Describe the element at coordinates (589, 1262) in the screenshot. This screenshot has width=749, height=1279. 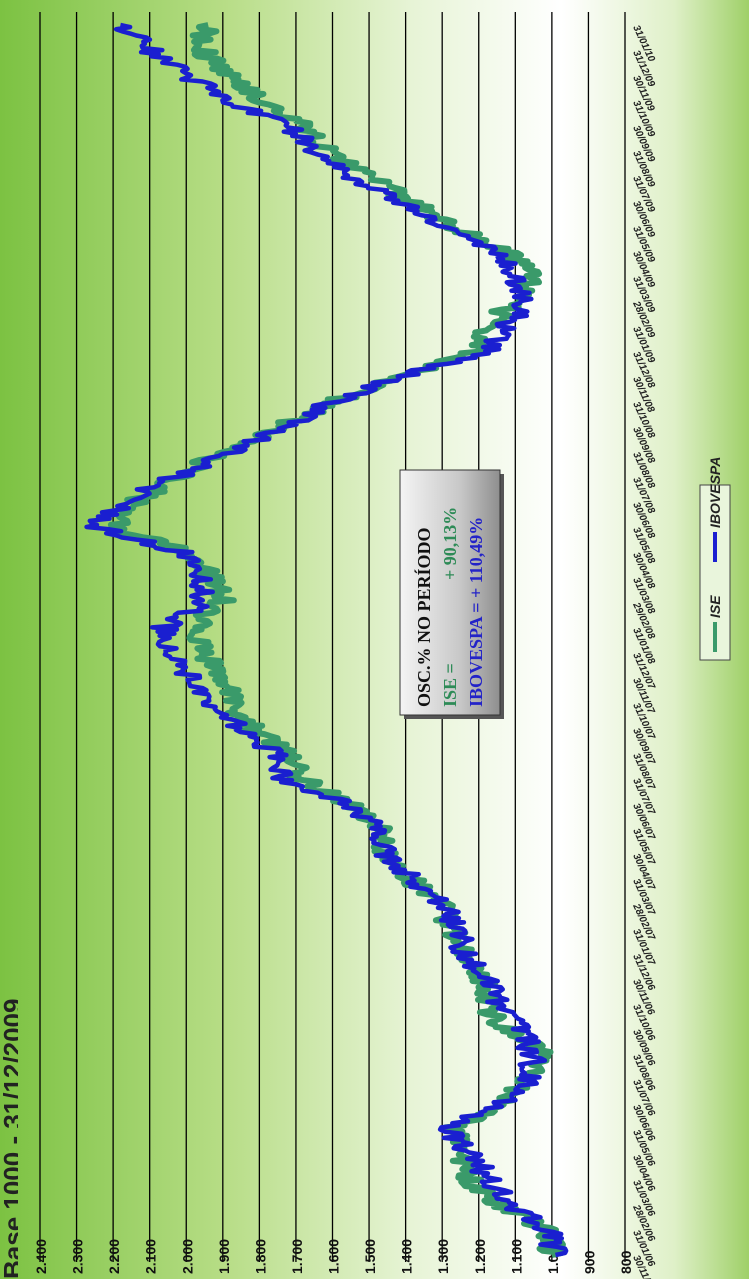
I see `y-tick-label-1: 900` at that location.